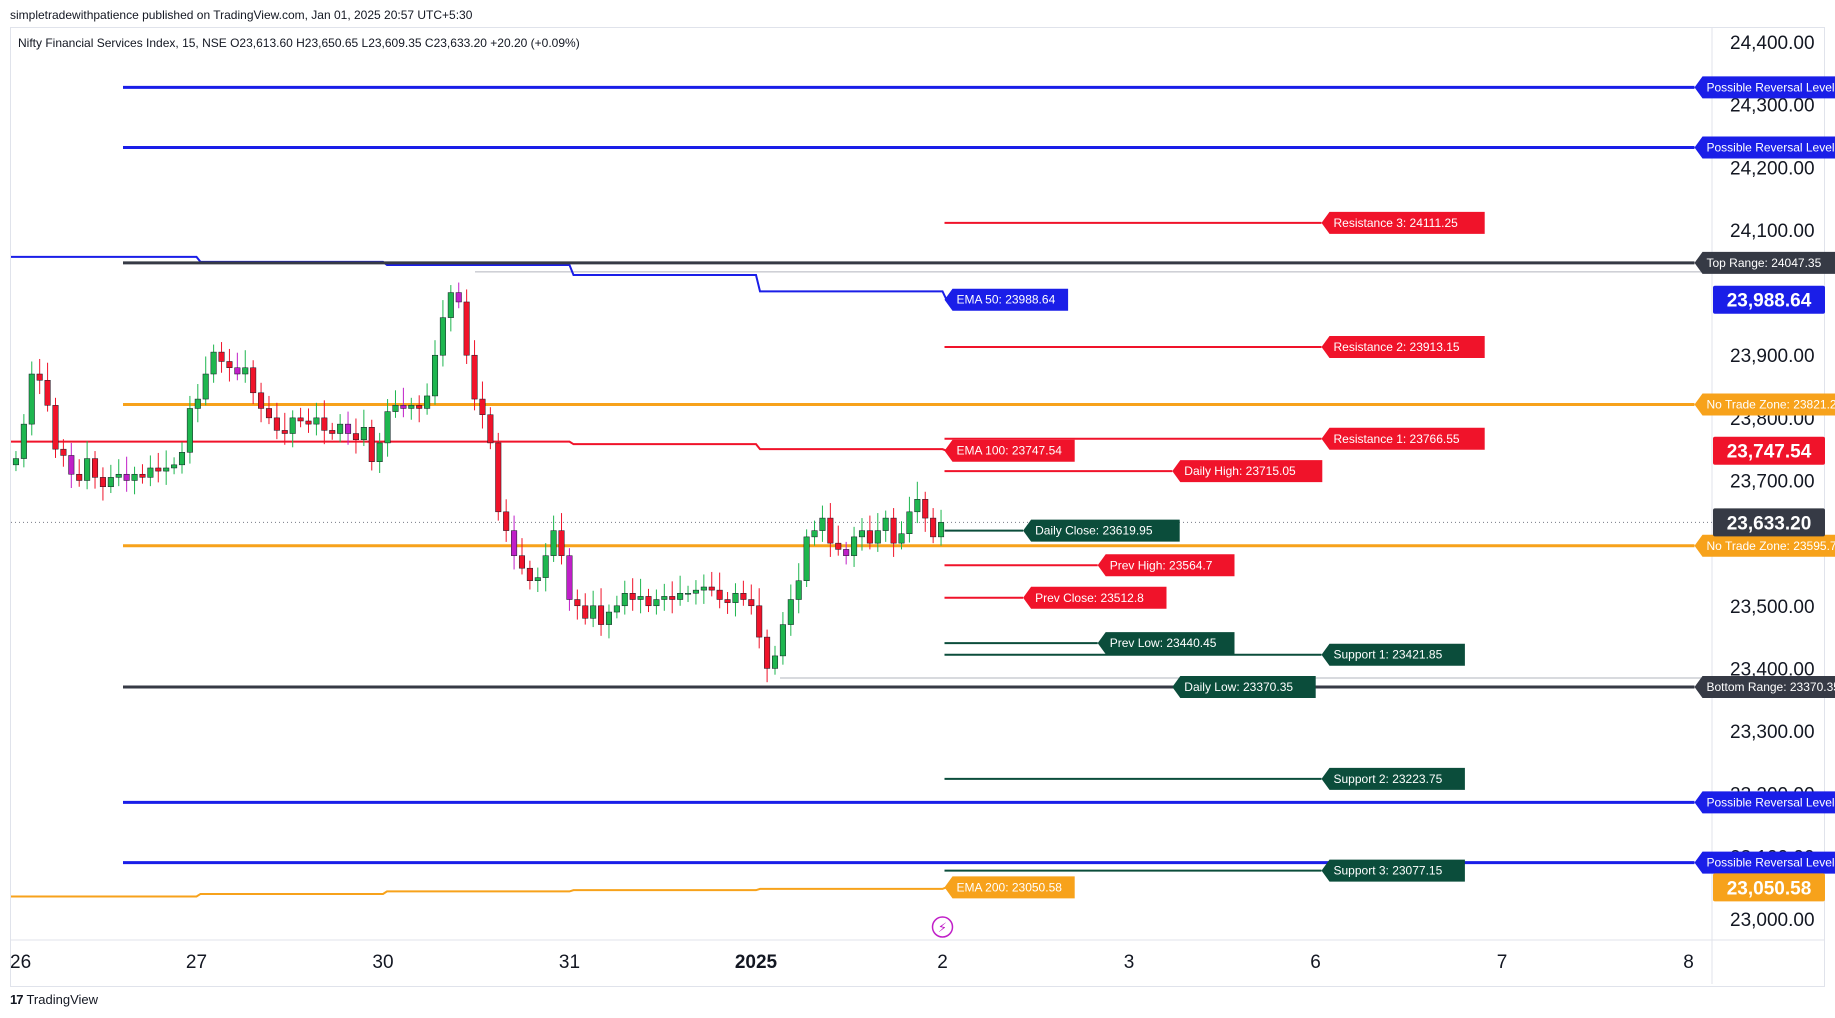 Image resolution: width=1835 pixels, height=1018 pixels. I want to click on level-tag: Daily High: 23715.05, so click(1247, 471).